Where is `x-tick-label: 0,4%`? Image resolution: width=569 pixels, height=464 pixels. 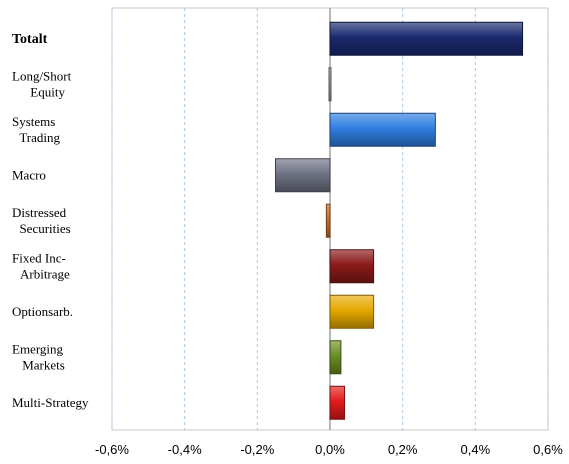
x-tick-label: 0,4% is located at coordinates (476, 449).